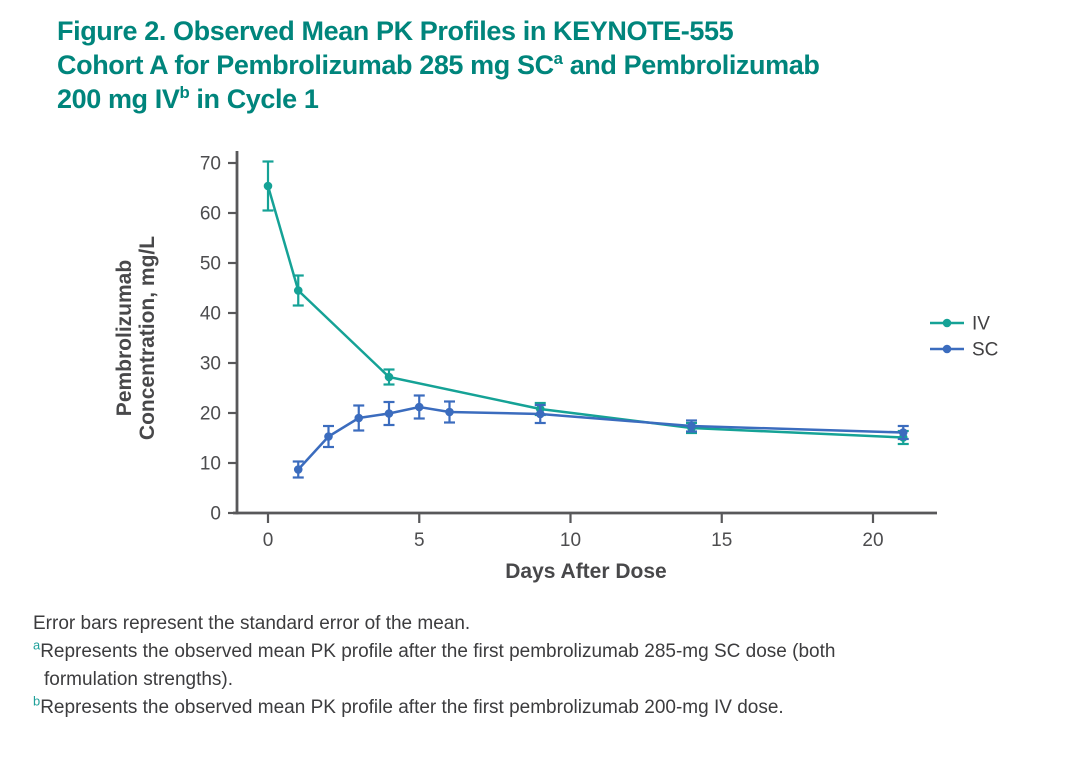 The width and height of the screenshot is (1080, 761). What do you see at coordinates (721, 540) in the screenshot?
I see `x-tick-label: 15` at bounding box center [721, 540].